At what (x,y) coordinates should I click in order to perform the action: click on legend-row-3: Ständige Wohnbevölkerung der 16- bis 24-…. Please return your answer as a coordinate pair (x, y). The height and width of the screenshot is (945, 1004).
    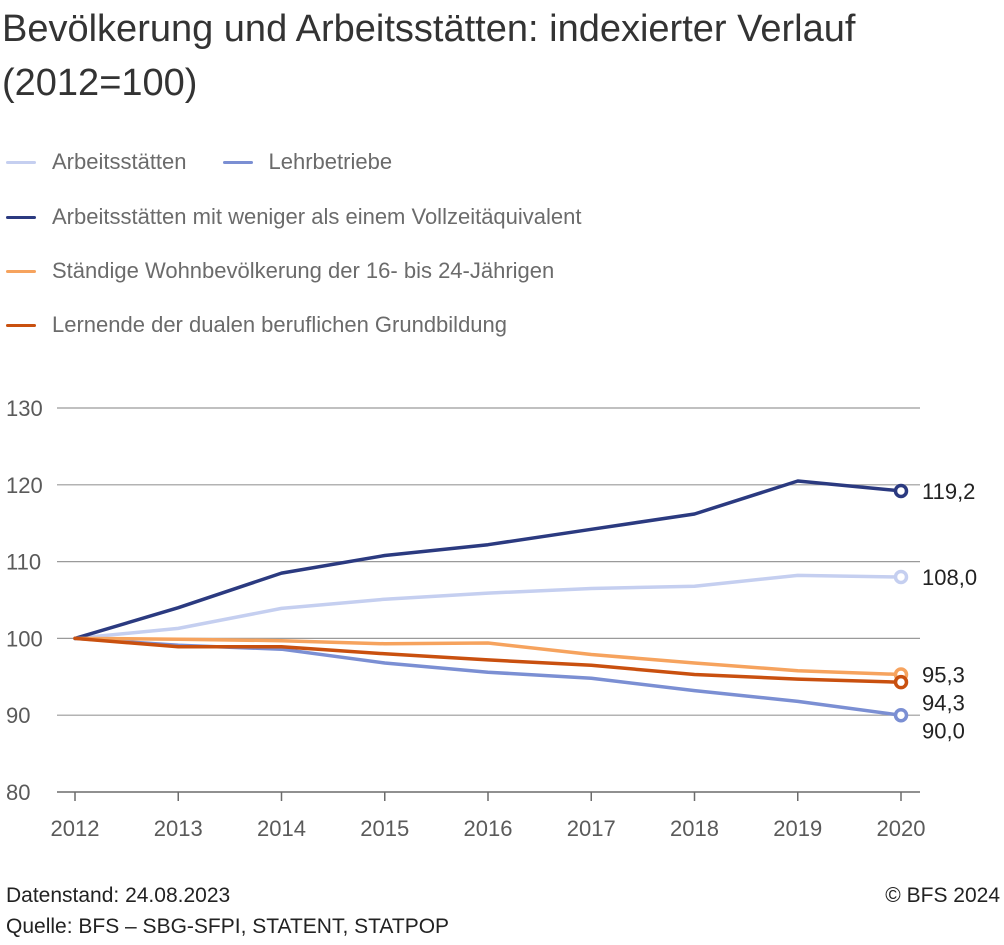
    Looking at the image, I should click on (298, 271).